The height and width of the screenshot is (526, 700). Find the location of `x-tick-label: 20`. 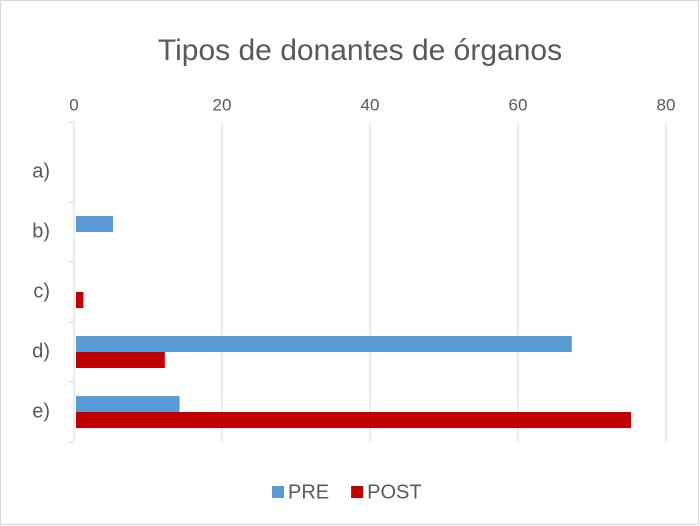

x-tick-label: 20 is located at coordinates (222, 104).